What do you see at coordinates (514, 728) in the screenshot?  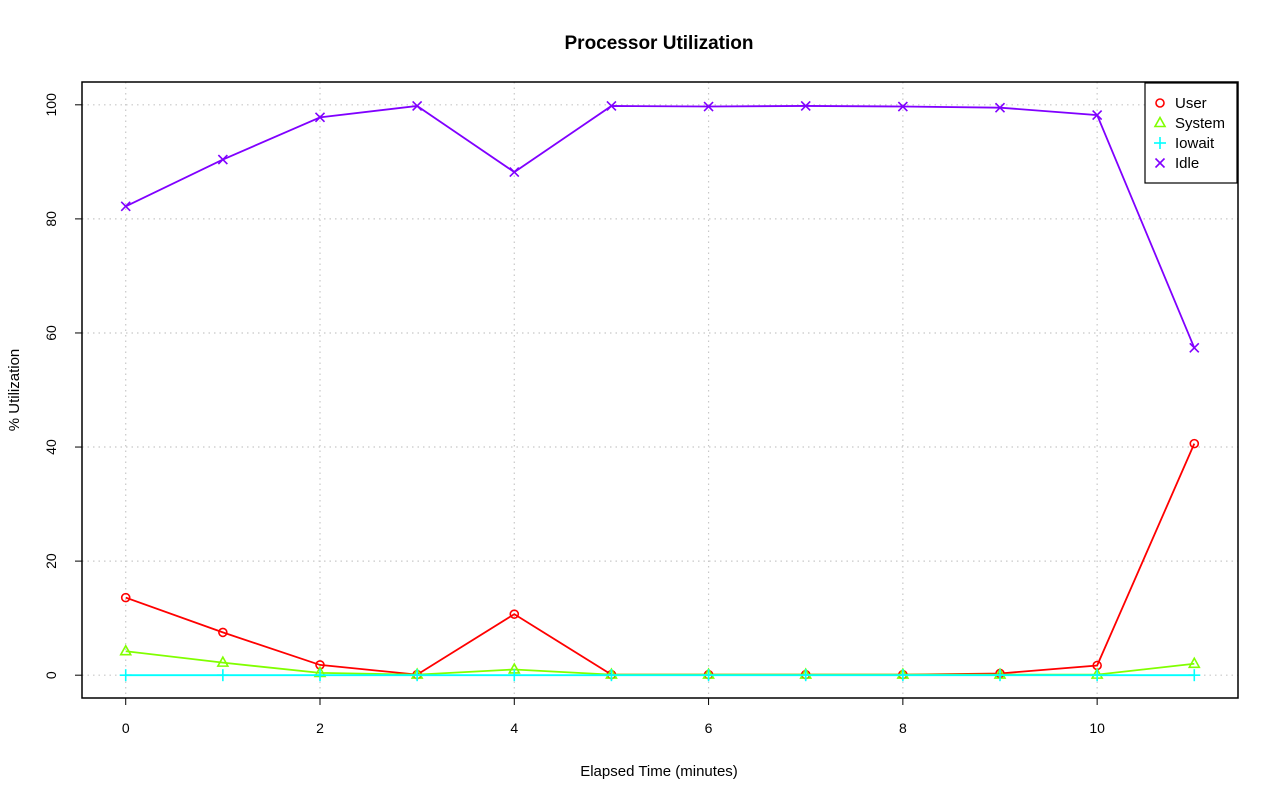 I see `x-tick-label: 4` at bounding box center [514, 728].